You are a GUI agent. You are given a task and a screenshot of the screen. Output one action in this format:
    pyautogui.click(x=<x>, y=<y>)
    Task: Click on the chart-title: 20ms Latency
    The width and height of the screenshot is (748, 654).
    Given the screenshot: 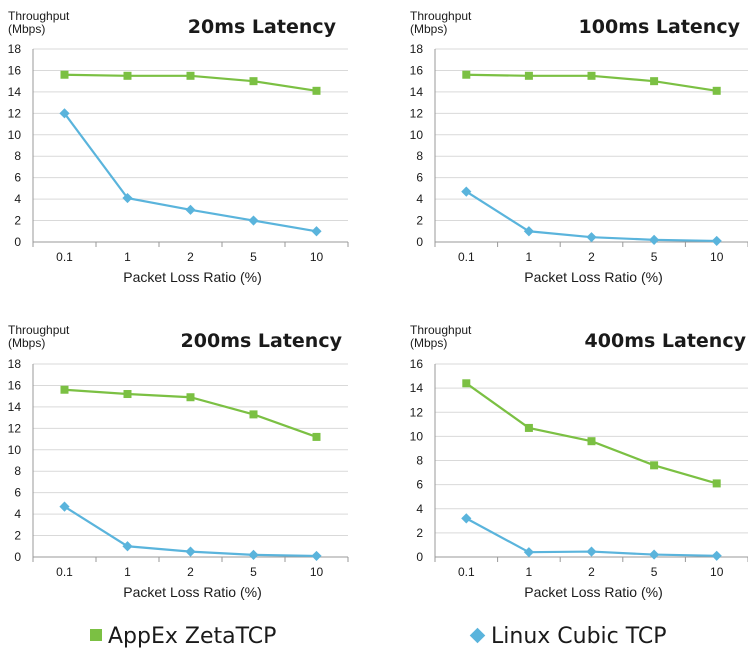 What is the action you would take?
    pyautogui.click(x=262, y=27)
    